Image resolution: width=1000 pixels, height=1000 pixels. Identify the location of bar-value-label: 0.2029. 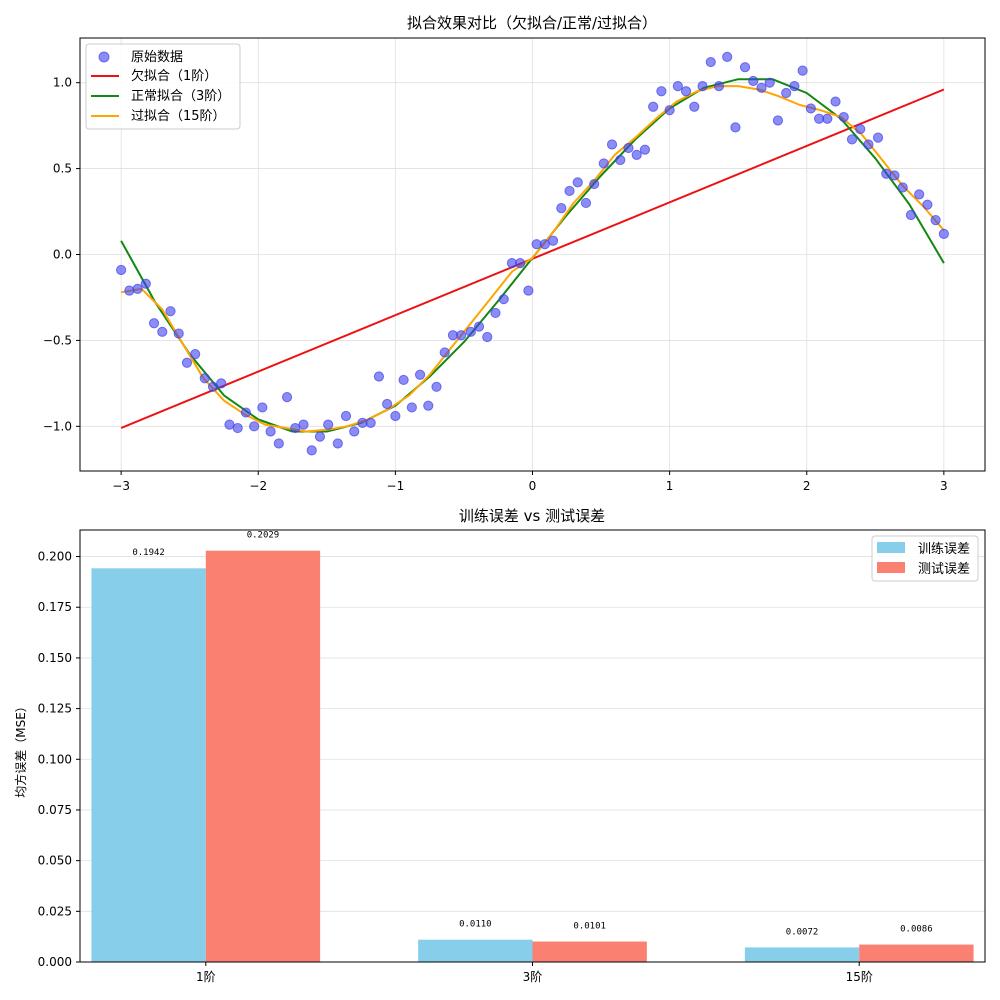
(263, 536).